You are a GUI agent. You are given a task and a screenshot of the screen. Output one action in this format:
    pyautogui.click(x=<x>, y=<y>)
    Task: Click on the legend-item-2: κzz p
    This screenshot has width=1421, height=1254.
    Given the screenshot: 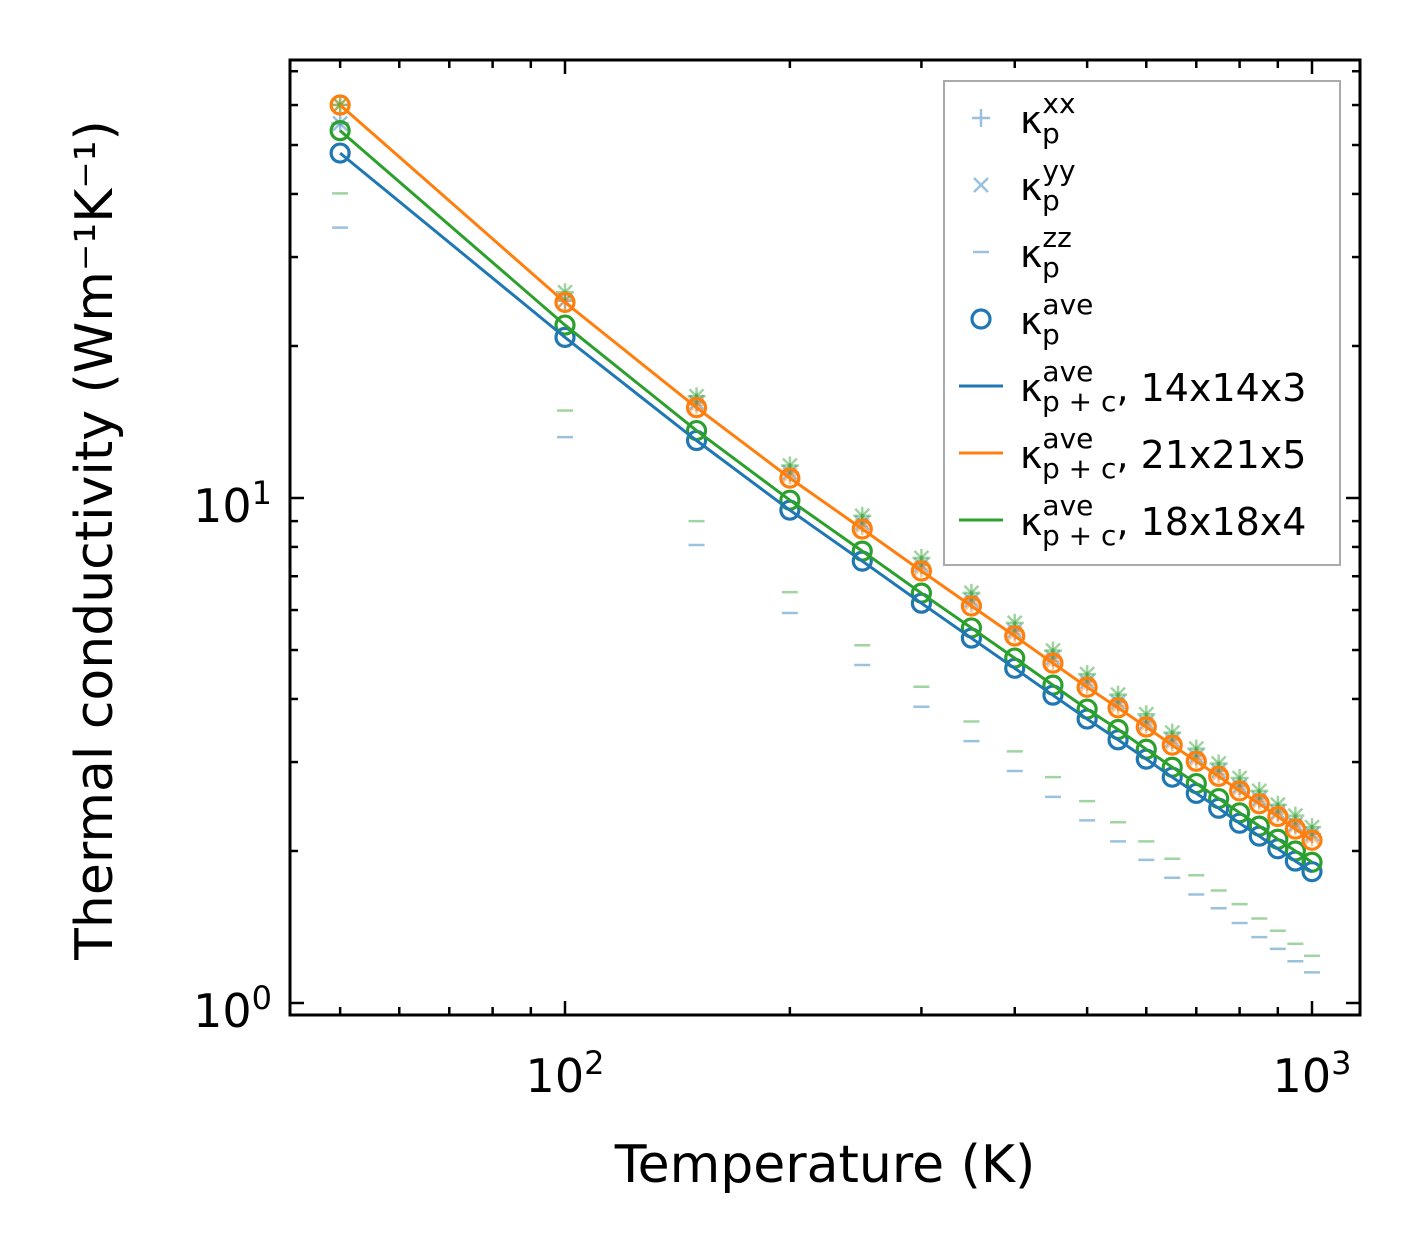 What is the action you would take?
    pyautogui.click(x=1022, y=252)
    